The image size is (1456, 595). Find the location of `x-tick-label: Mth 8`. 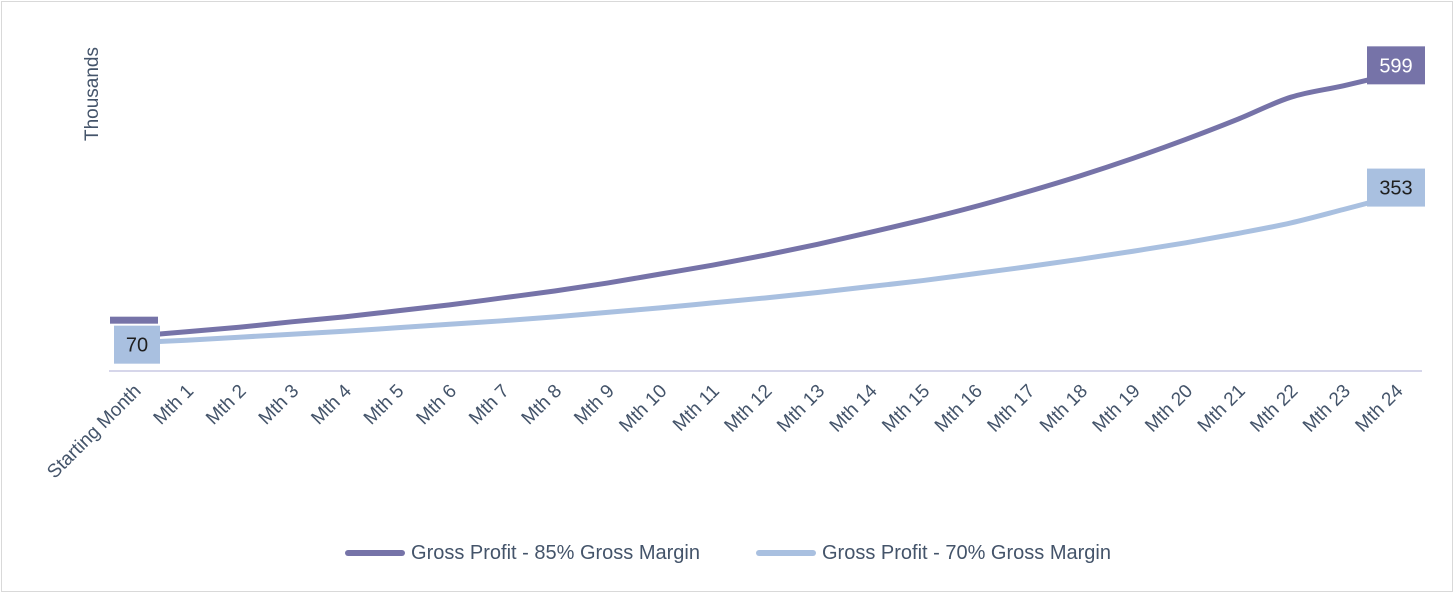

x-tick-label: Mth 8 is located at coordinates (542, 405).